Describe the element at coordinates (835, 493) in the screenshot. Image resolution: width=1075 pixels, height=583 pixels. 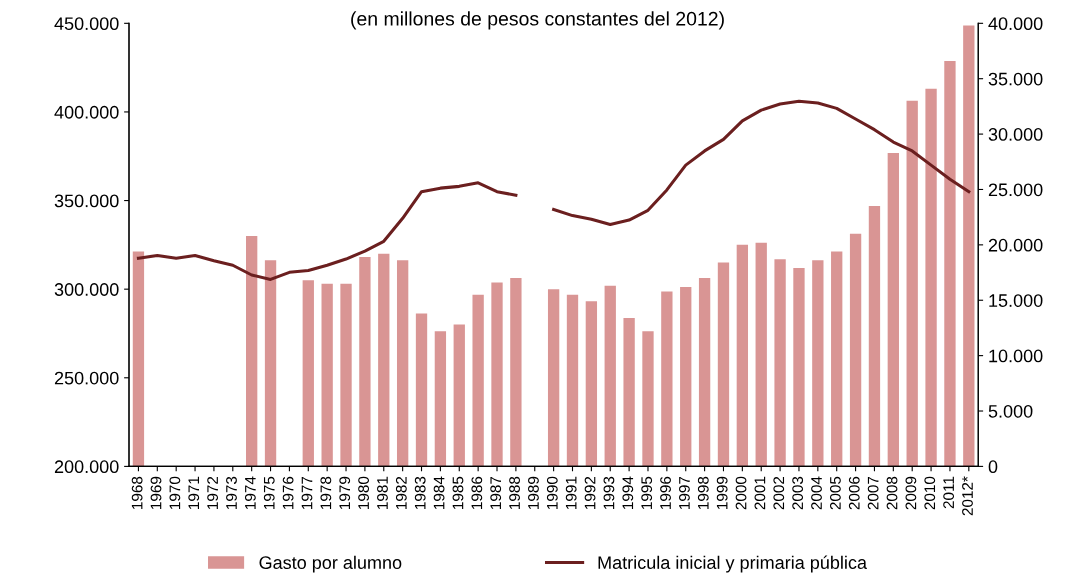
I see `x-tick-label: 2005` at that location.